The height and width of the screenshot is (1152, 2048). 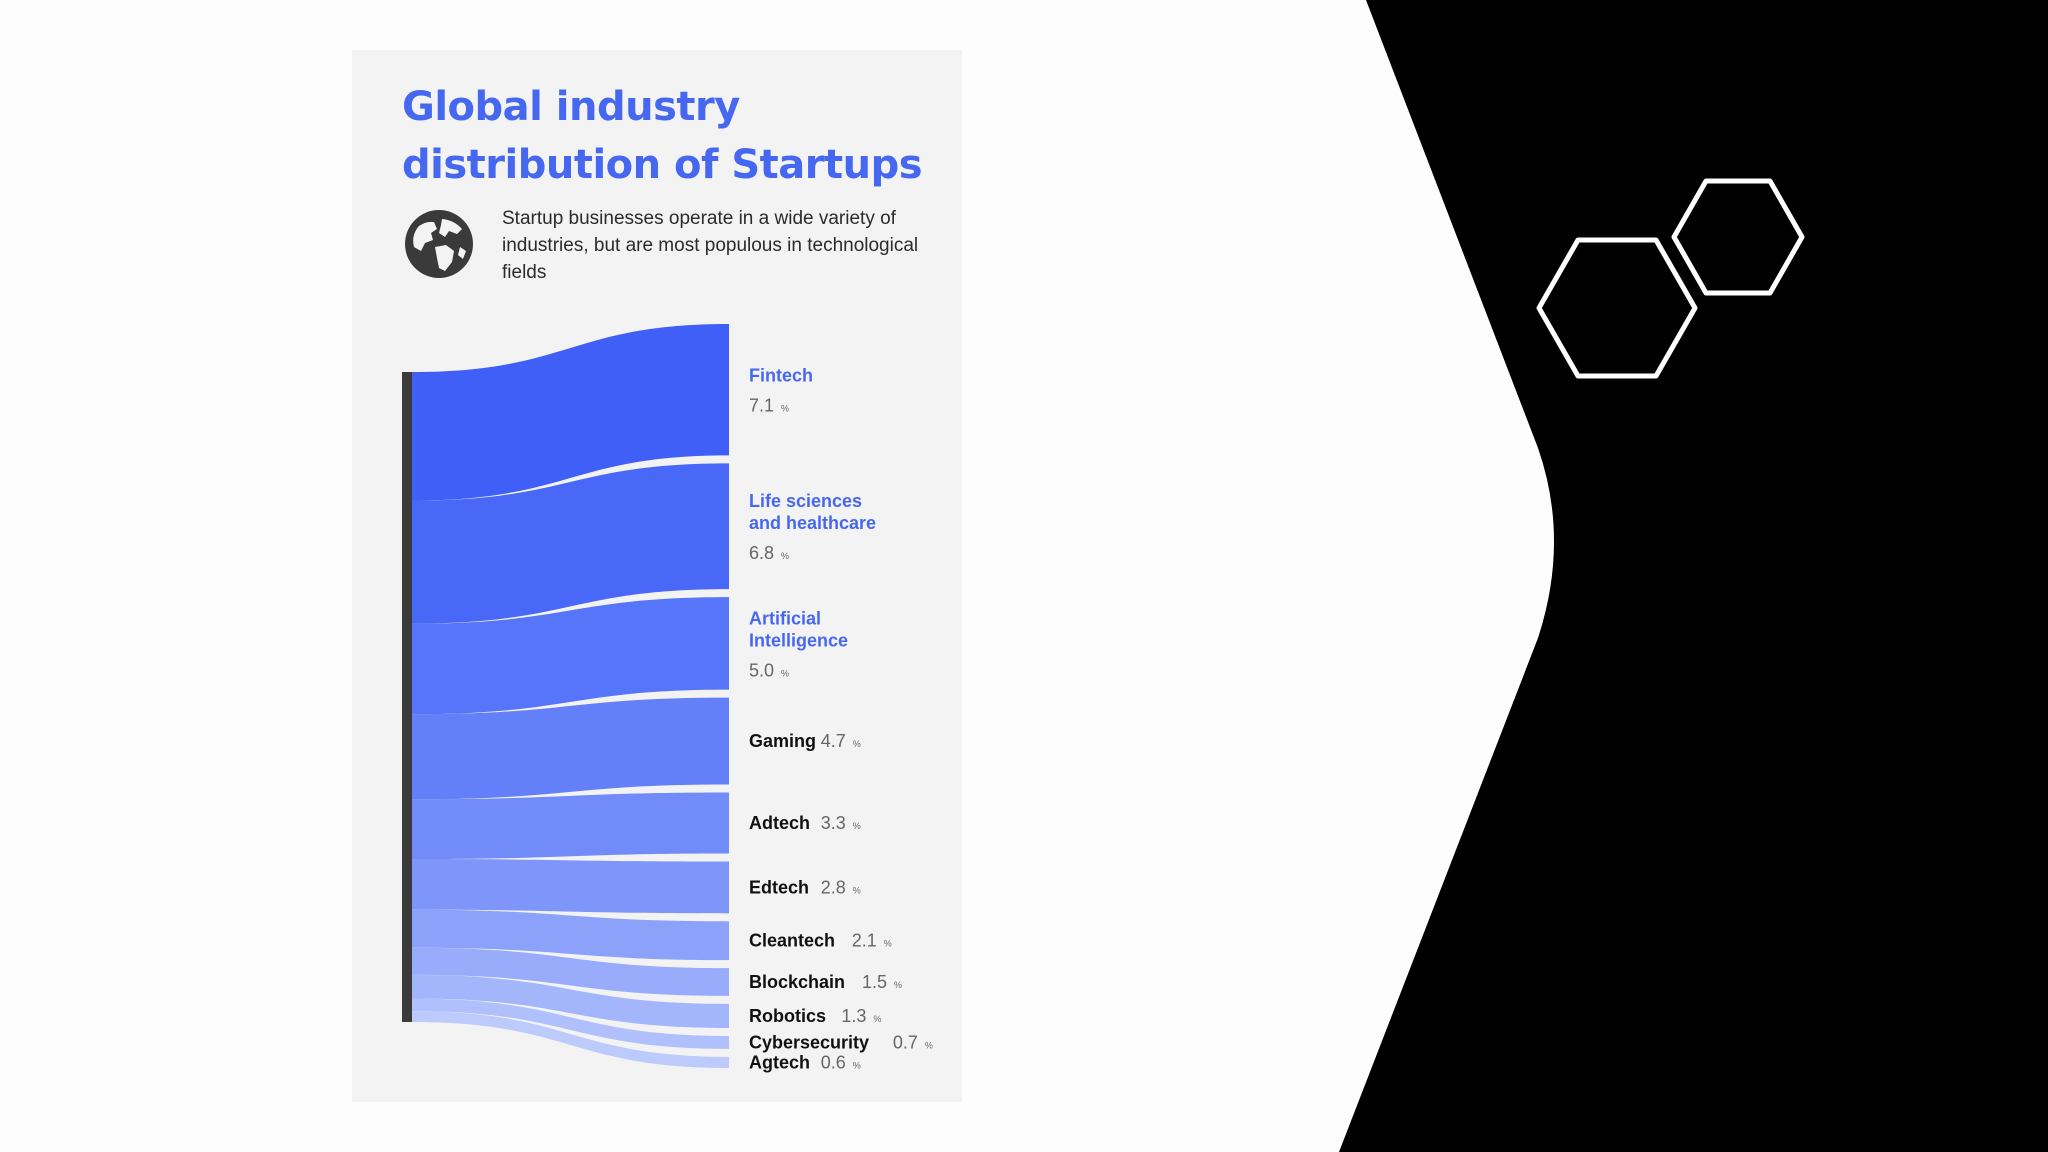 I want to click on flow-cybersecurity, so click(x=570, y=1023).